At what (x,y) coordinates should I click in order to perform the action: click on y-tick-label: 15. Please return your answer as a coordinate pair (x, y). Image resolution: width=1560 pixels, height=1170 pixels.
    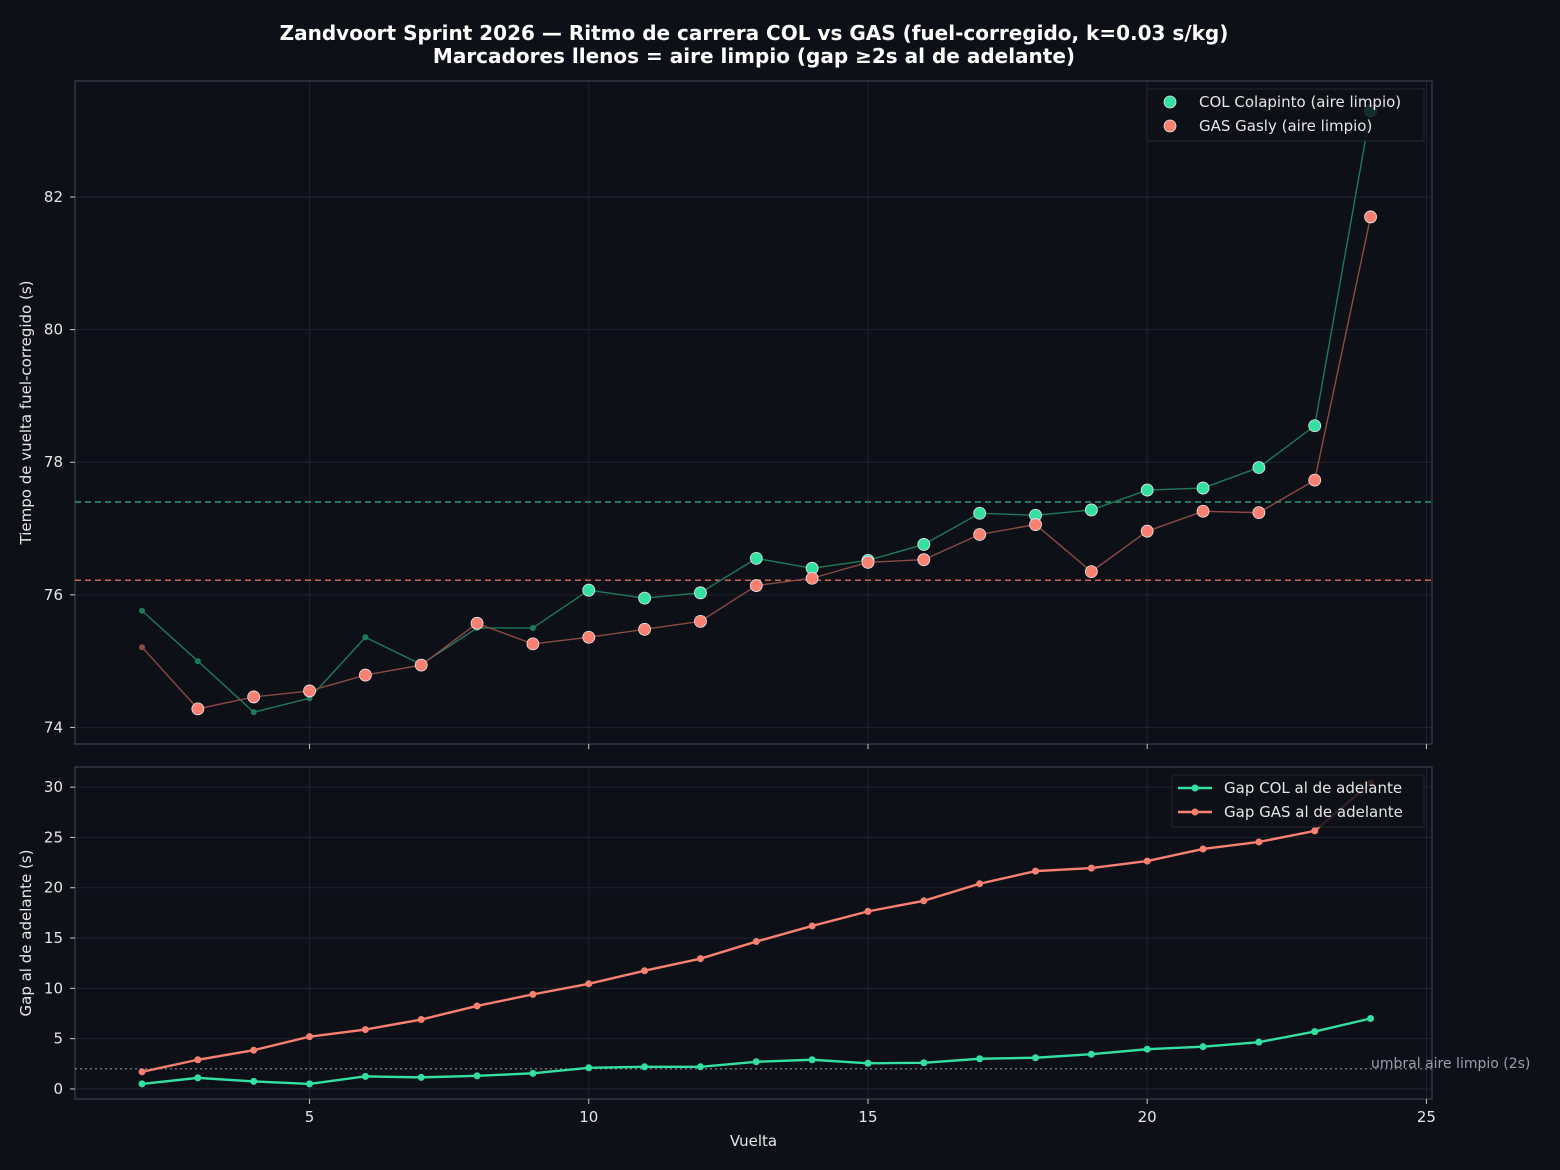
    Looking at the image, I should click on (53, 938).